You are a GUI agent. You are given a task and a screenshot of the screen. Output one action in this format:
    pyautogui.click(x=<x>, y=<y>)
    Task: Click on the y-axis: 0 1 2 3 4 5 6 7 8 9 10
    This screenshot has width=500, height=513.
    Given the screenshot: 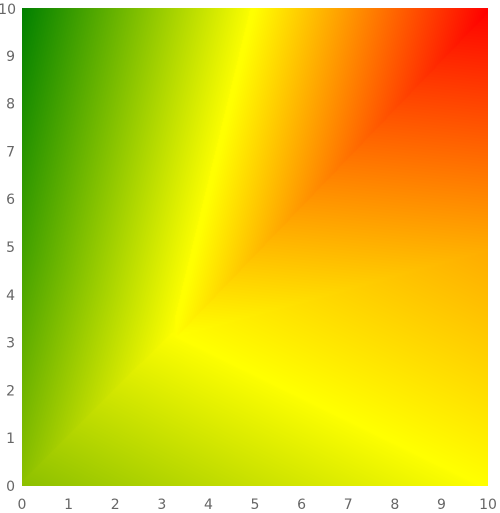 What is the action you would take?
    pyautogui.click(x=8, y=248)
    